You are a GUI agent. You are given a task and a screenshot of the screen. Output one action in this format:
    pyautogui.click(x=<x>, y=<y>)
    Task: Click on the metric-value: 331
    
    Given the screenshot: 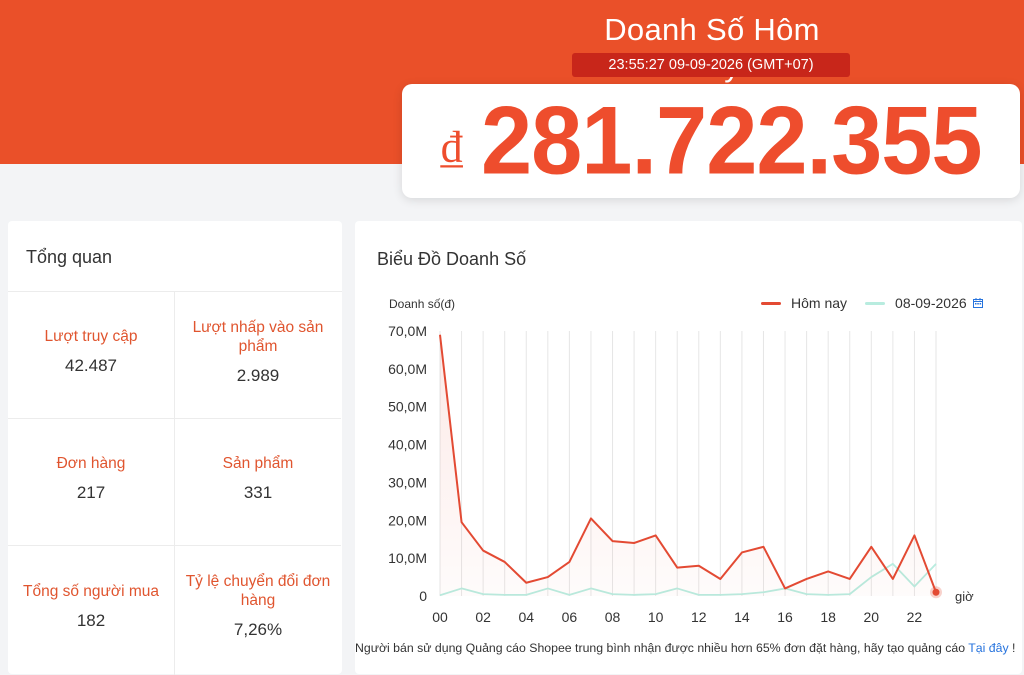 What is the action you would take?
    pyautogui.click(x=258, y=492)
    